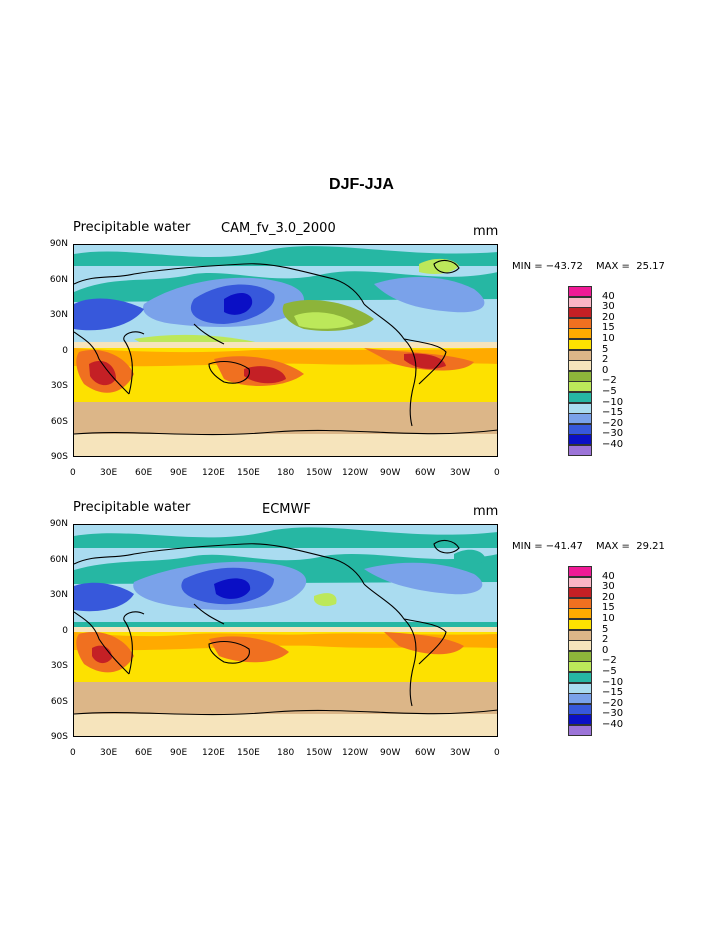 The image size is (723, 935). Describe the element at coordinates (608, 328) in the screenshot. I see `legend-level-label: 15` at that location.